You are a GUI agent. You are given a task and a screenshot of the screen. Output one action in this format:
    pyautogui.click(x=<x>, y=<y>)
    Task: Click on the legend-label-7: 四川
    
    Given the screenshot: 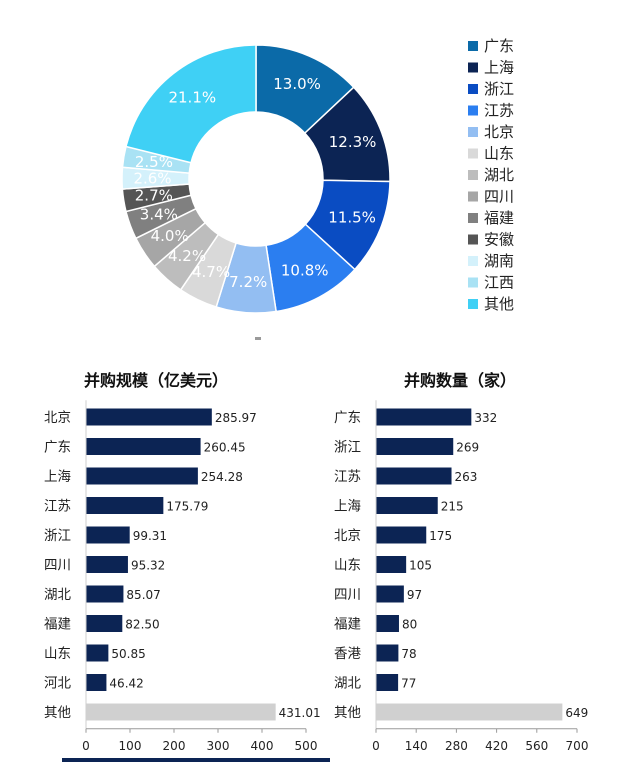 What is the action you would take?
    pyautogui.click(x=499, y=197)
    